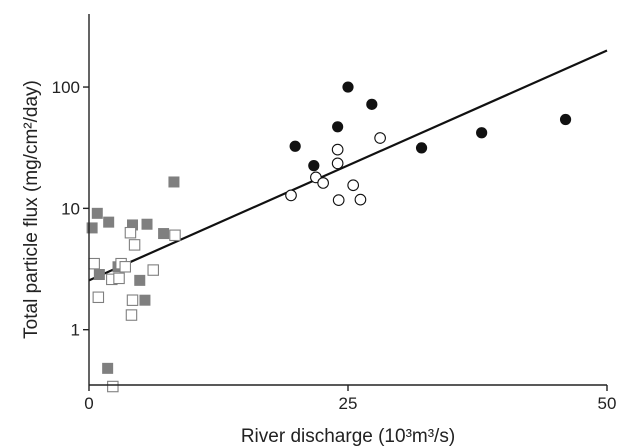 This screenshot has height=447, width=619. I want to click on y-axis-title: Total particle flux (mg/cm²/day), so click(31, 209).